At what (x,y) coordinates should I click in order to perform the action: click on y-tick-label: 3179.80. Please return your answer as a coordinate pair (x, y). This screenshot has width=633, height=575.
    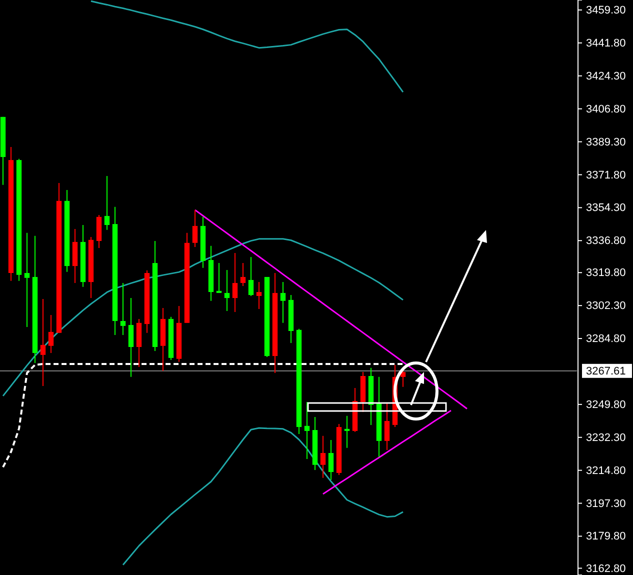
    Looking at the image, I should click on (606, 536).